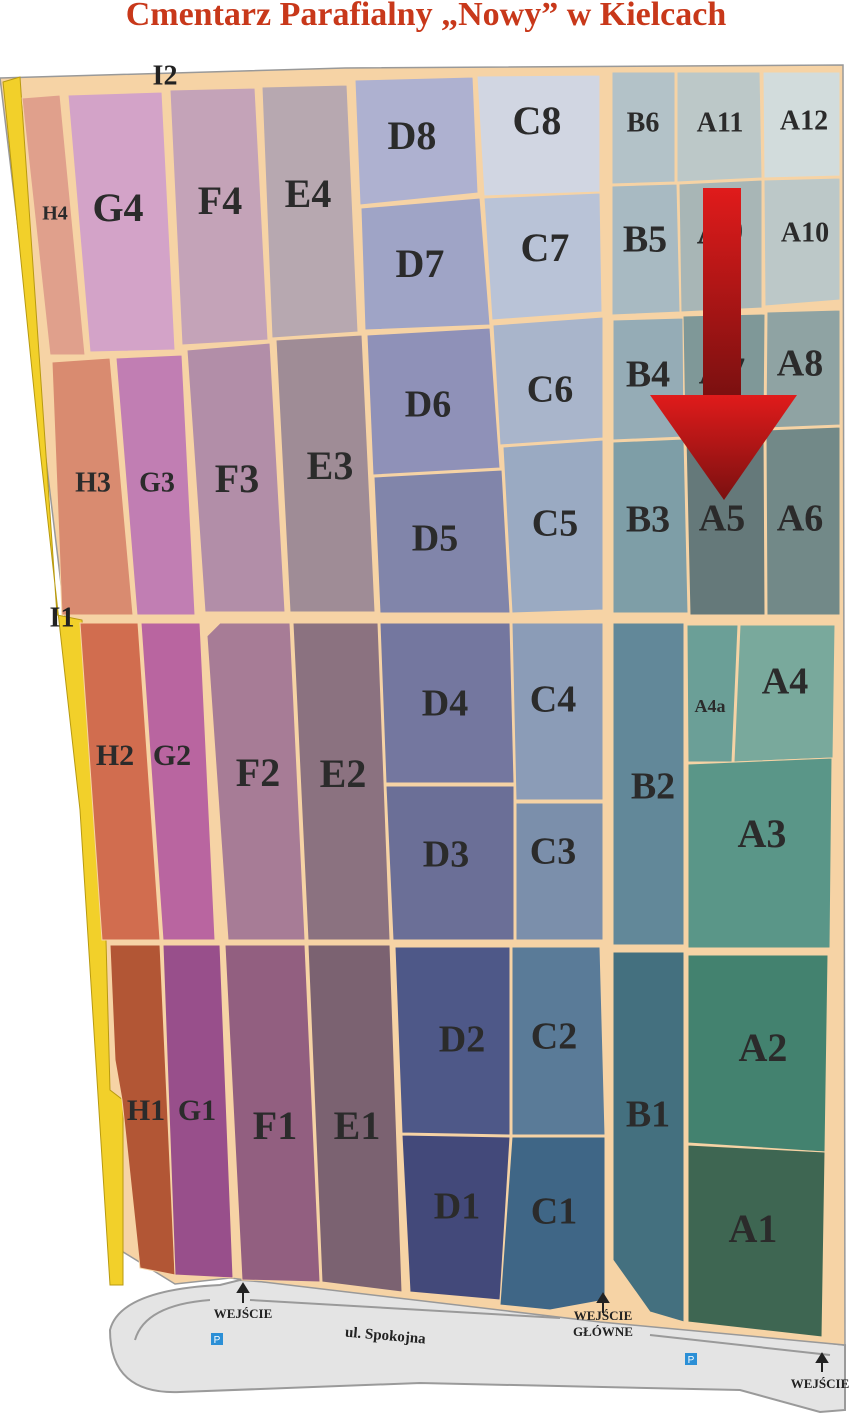  I want to click on section-label: A8, so click(800, 364).